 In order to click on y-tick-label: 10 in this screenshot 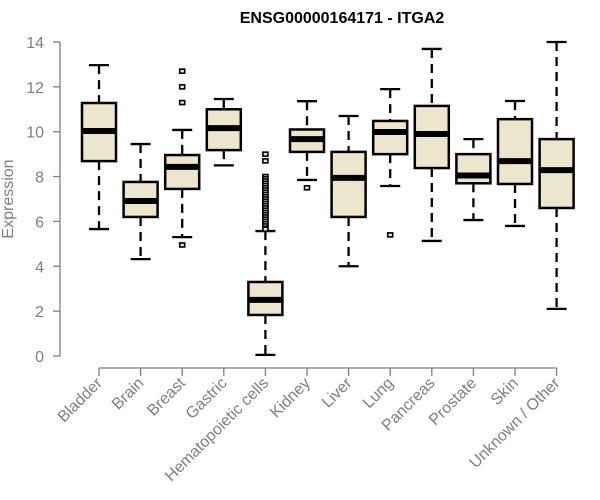, I will do `click(35, 133)`.